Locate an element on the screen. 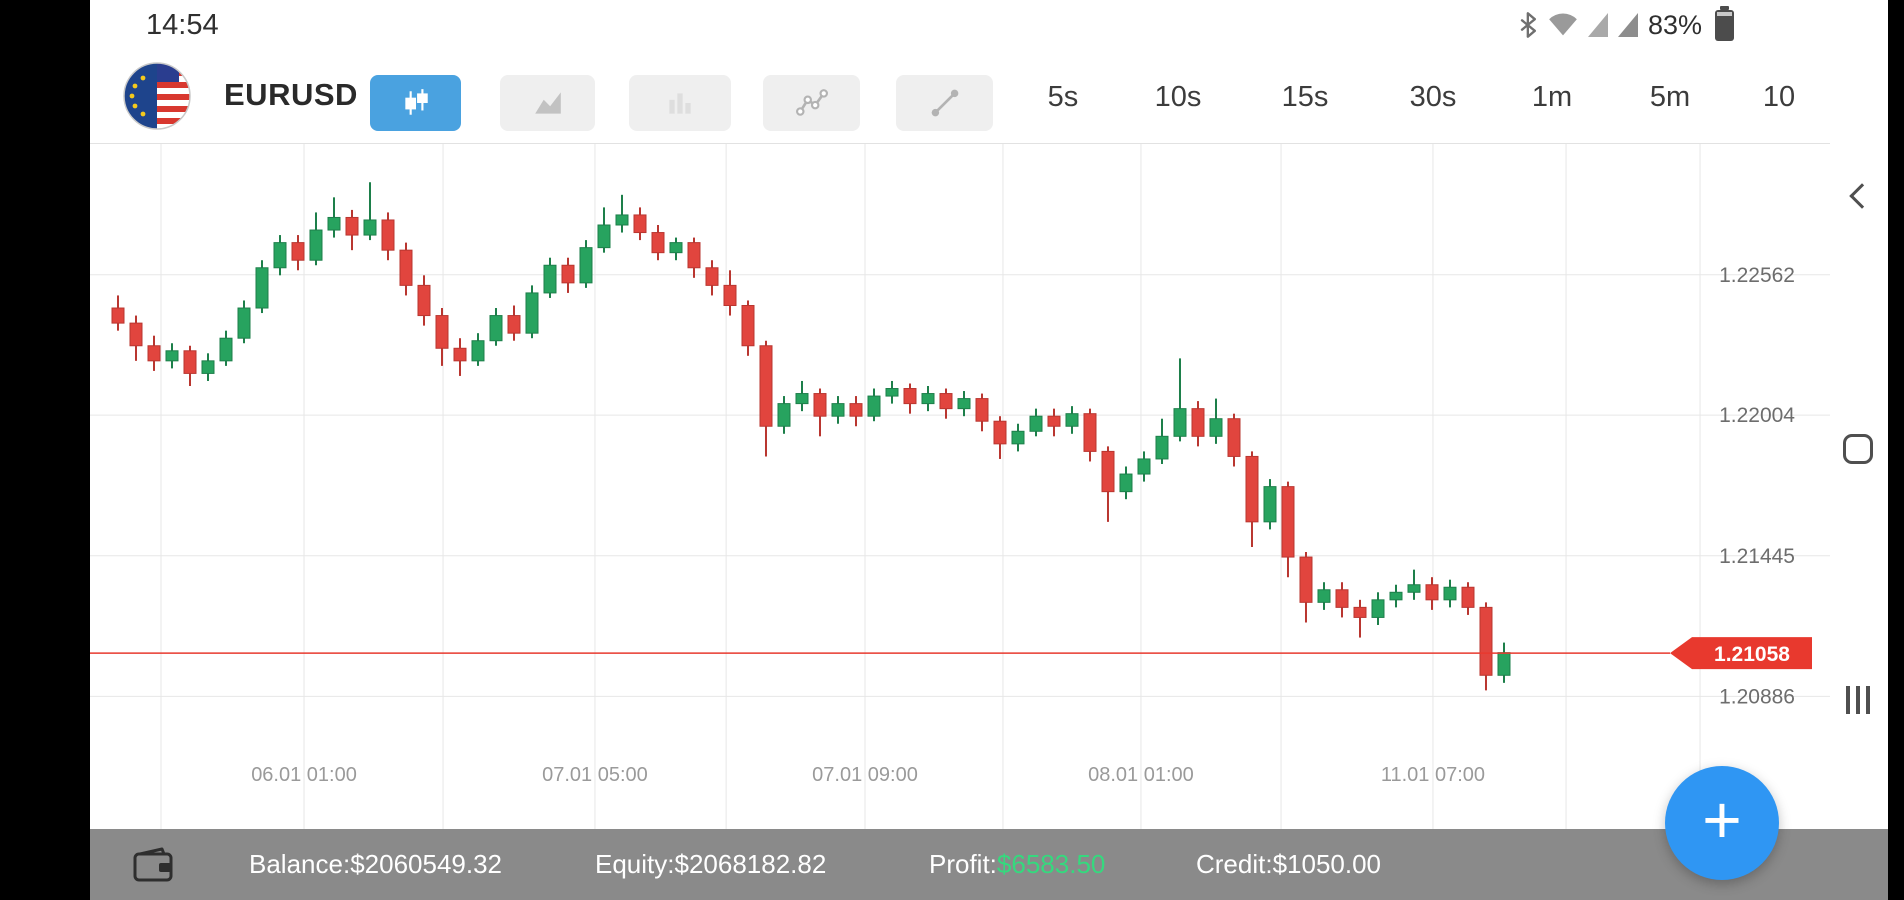 This screenshot has width=1904, height=900. svg-text: 1.22562 is located at coordinates (1757, 275).